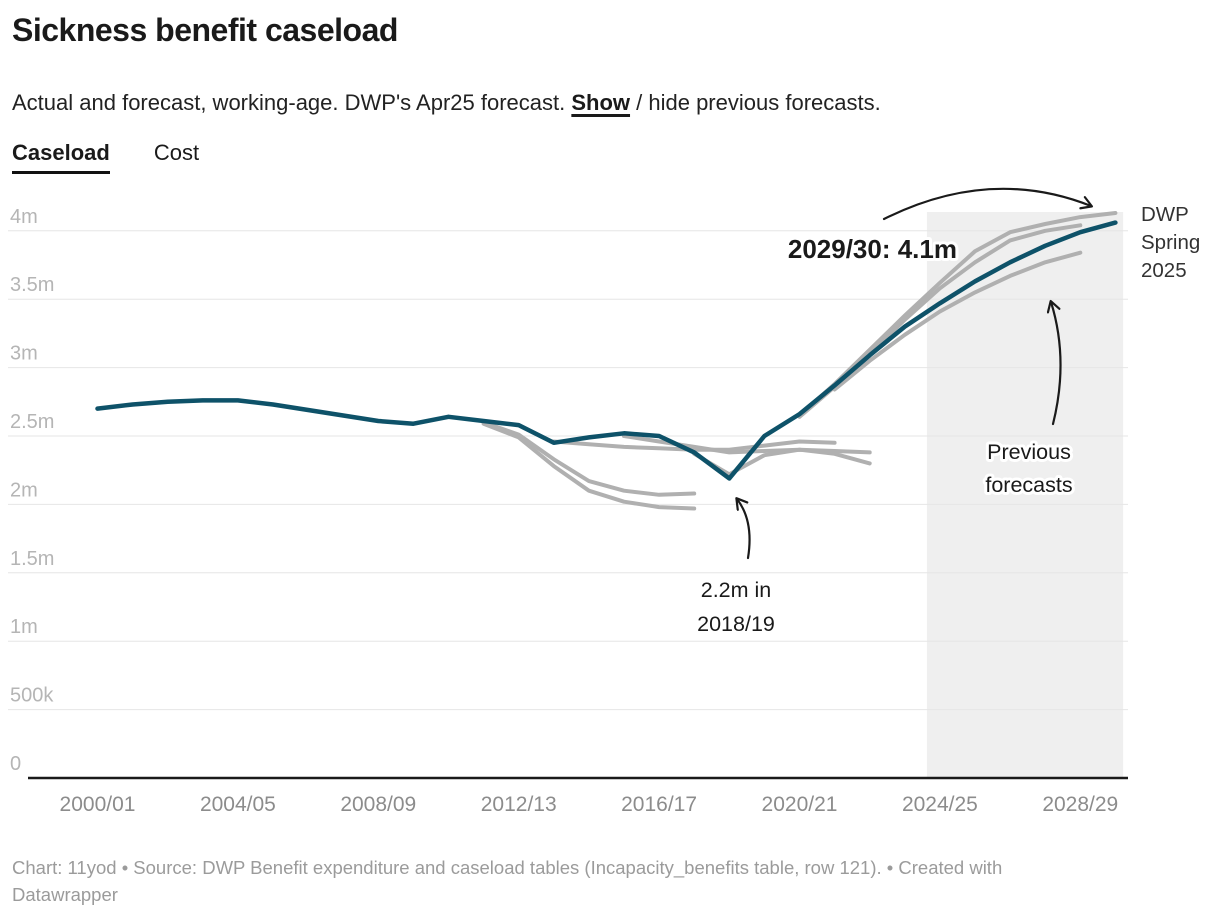 The image size is (1220, 920). What do you see at coordinates (1056, 364) in the screenshot?
I see `arrow-to-previous-forecasts` at bounding box center [1056, 364].